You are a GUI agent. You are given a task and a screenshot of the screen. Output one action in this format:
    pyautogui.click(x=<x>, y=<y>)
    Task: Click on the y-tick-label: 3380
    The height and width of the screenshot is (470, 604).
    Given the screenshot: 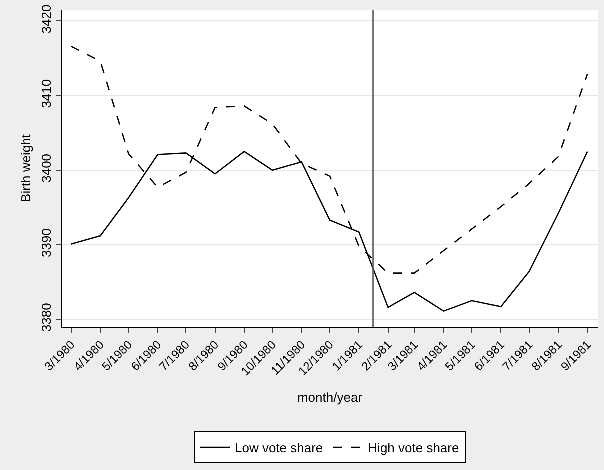 What is the action you would take?
    pyautogui.click(x=46, y=317)
    